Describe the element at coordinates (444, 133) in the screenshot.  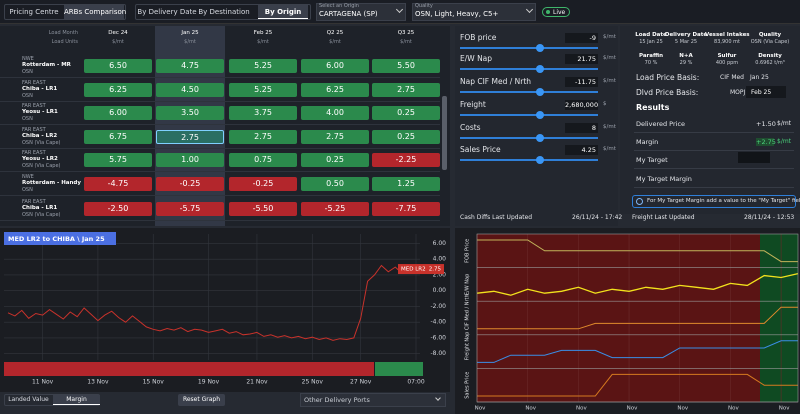
I see `scrollbar` at that location.